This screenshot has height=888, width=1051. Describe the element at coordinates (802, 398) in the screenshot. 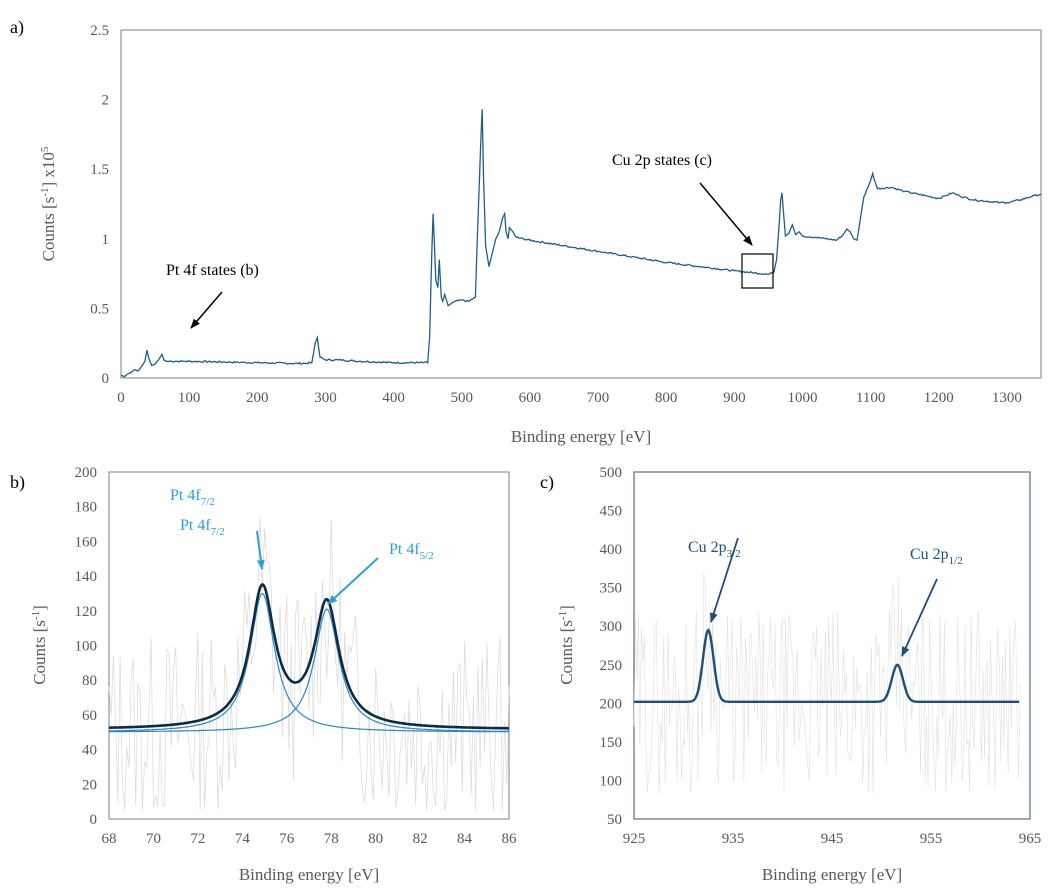

I see `panel-a-x-tick-10: 1000` at that location.